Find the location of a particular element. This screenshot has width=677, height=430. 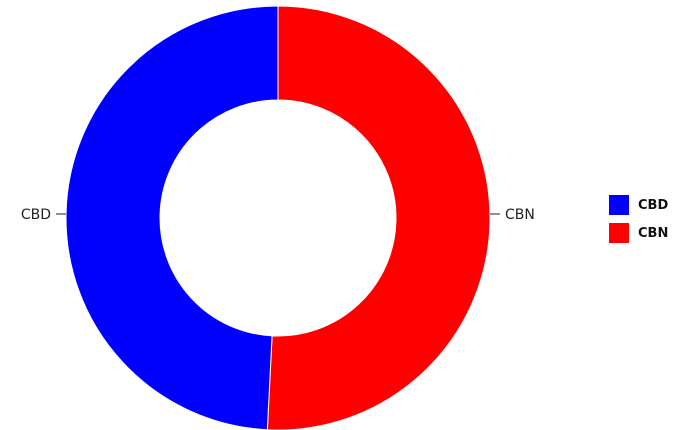

legend-swatch-cbd is located at coordinates (619, 205).